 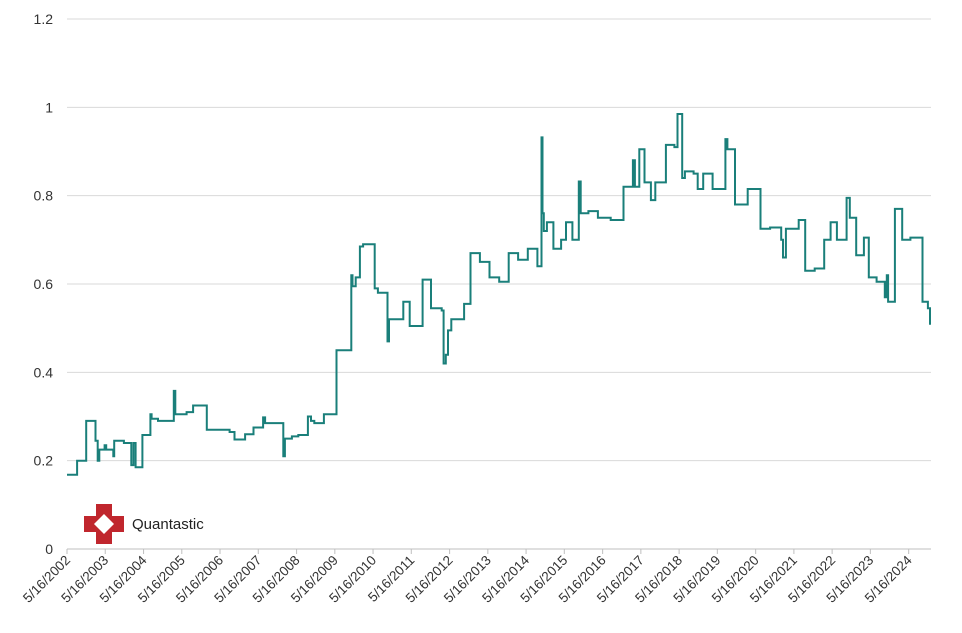 I want to click on y-tick-label: 0.6, so click(x=44, y=284).